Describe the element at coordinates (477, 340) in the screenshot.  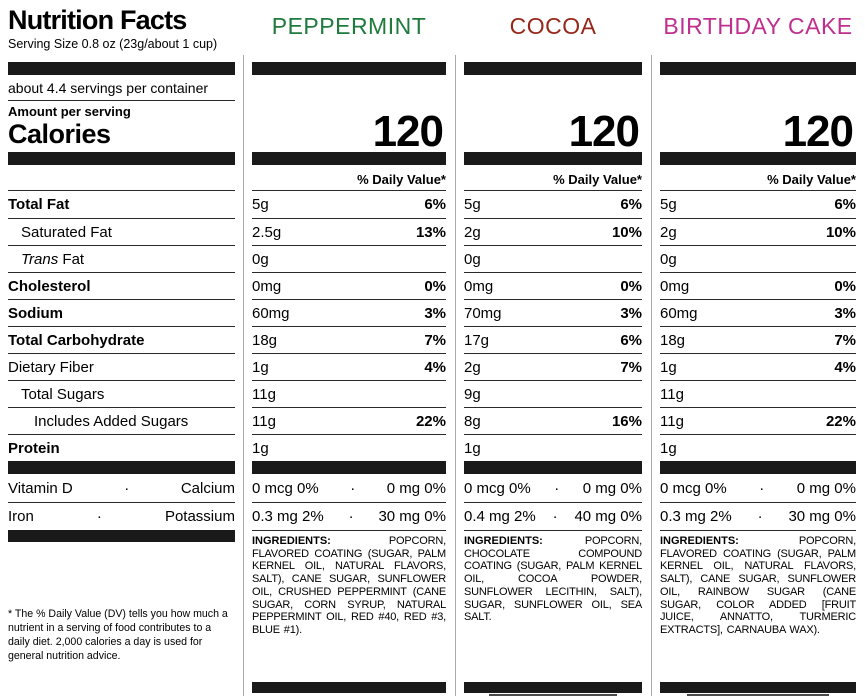
I see `amount: 17g` at that location.